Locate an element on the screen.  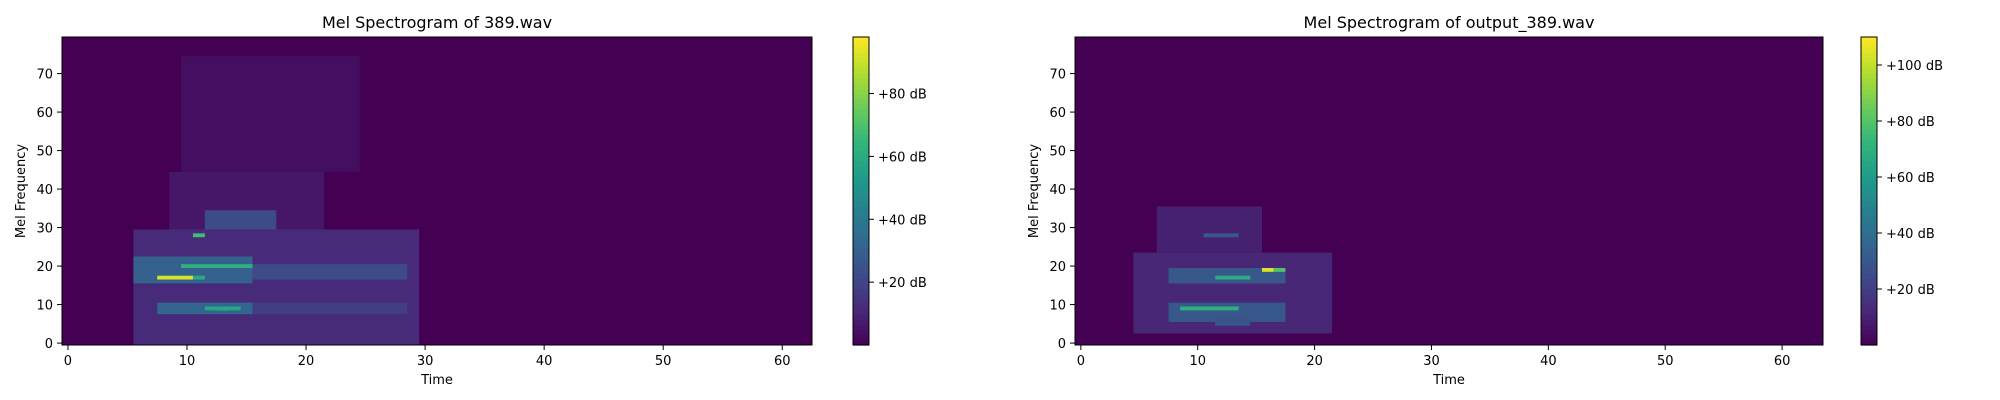
x-tick-label: 60 is located at coordinates (782, 361).